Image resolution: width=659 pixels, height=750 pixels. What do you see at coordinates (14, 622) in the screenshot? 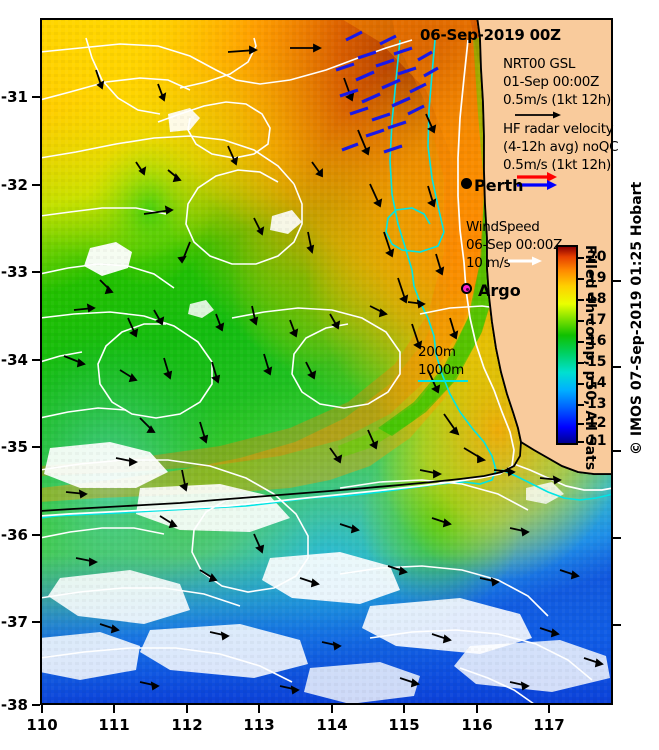
I see `y-tick-label: -37` at bounding box center [14, 622].